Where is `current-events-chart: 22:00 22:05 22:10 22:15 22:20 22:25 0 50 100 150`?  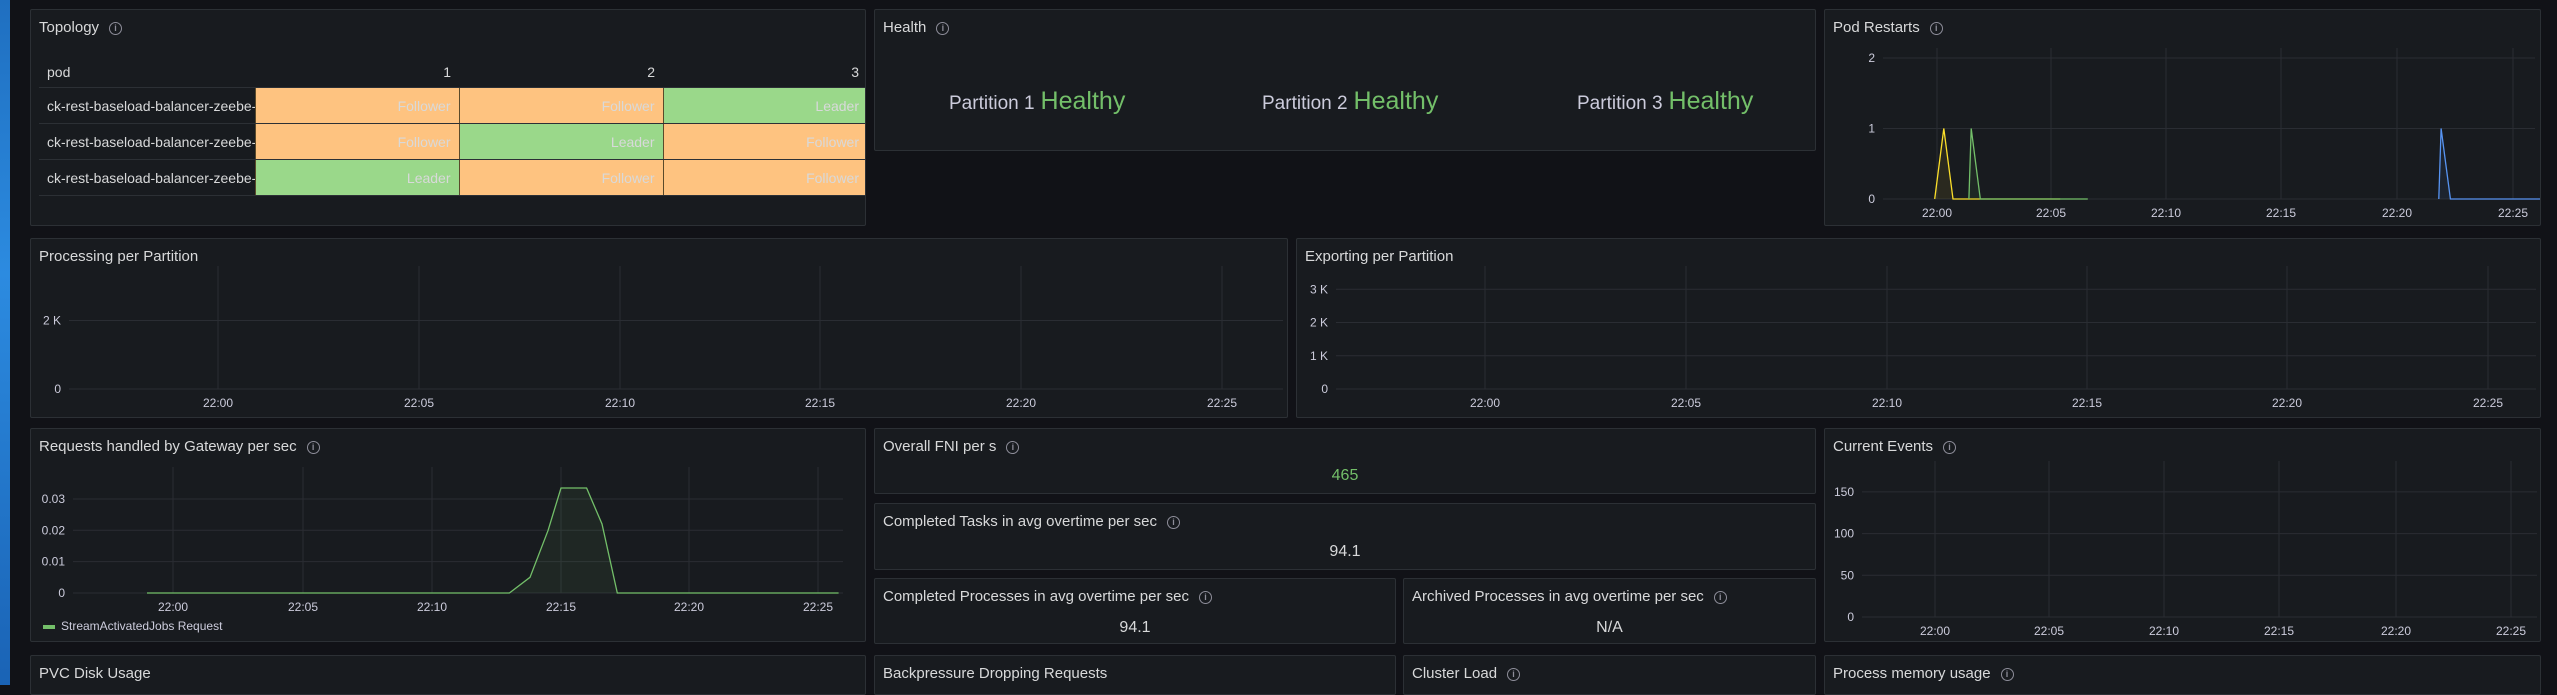 current-events-chart: 22:00 22:05 22:10 22:15 22:20 22:25 0 50 100 150 is located at coordinates (2183, 535).